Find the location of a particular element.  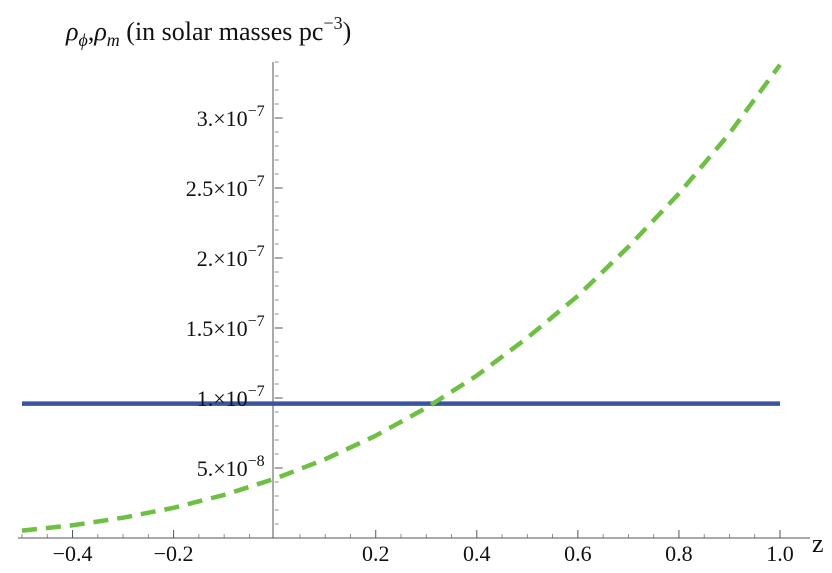

x-tick-label: 0.2 is located at coordinates (376, 553).